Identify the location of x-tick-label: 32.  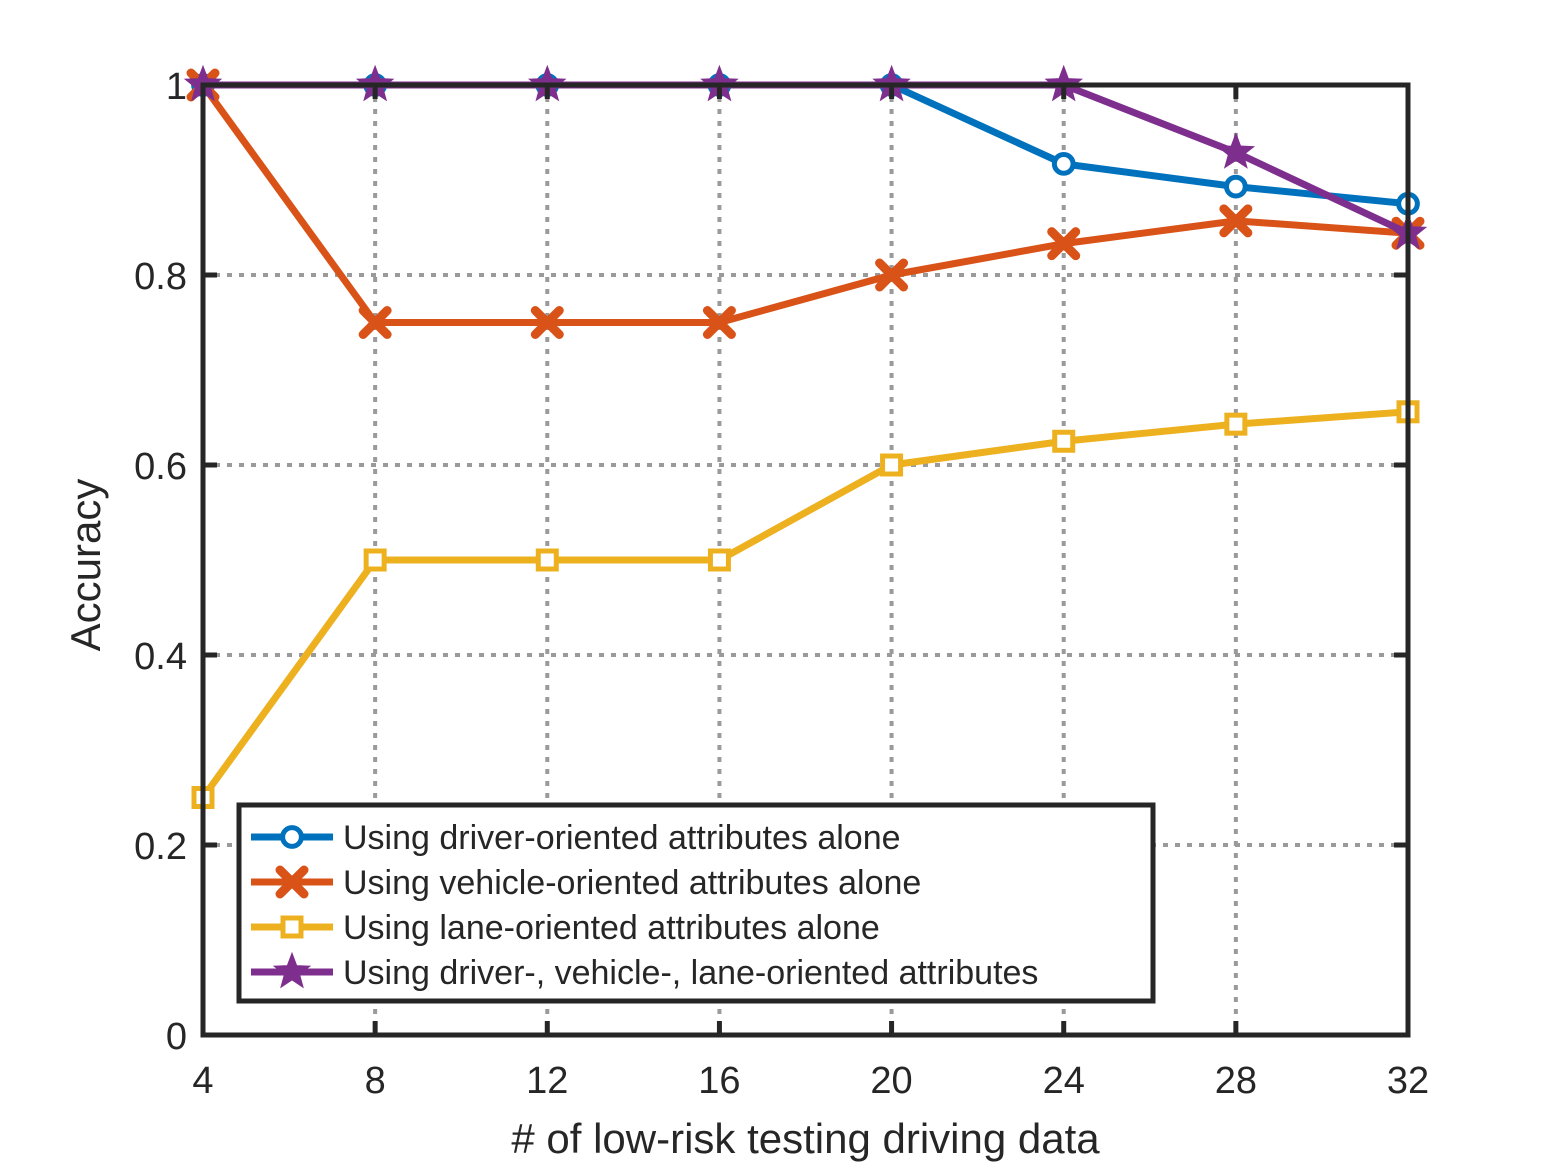
(1408, 1081).